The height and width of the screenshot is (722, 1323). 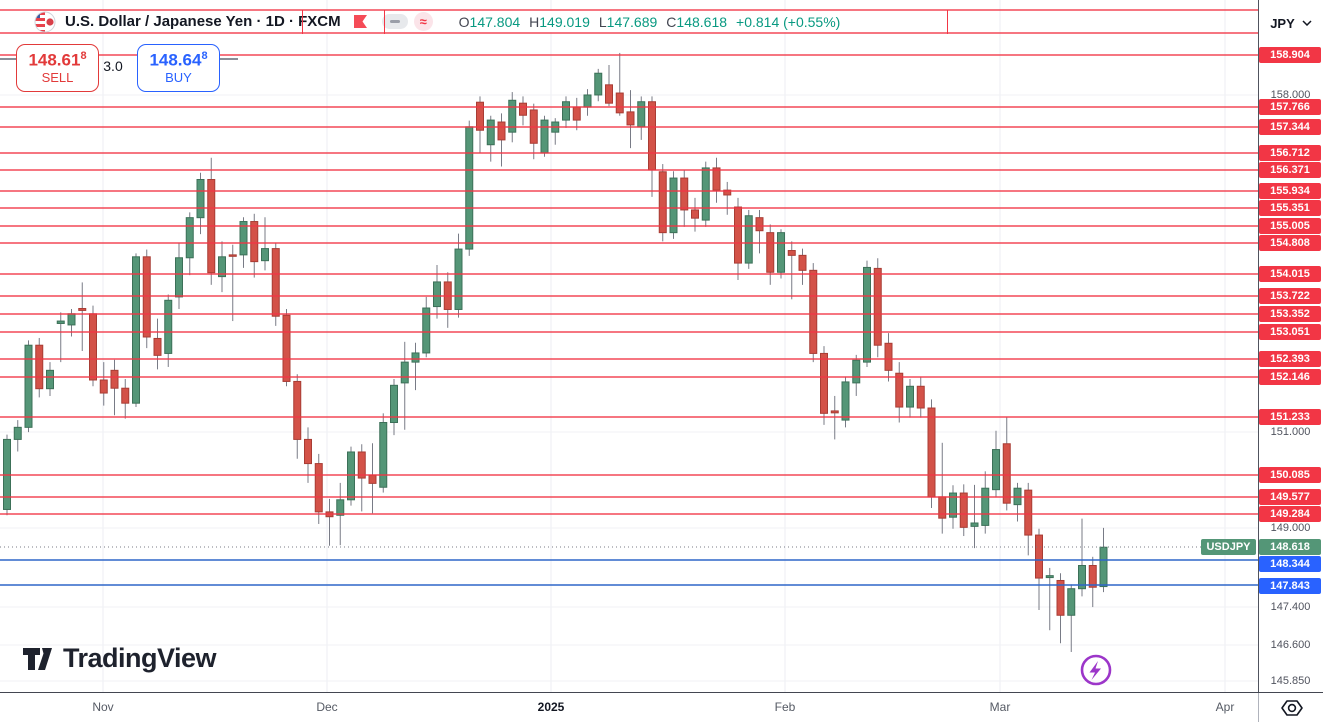 I want to click on sell-button: 148.618 SELL, so click(x=57, y=68).